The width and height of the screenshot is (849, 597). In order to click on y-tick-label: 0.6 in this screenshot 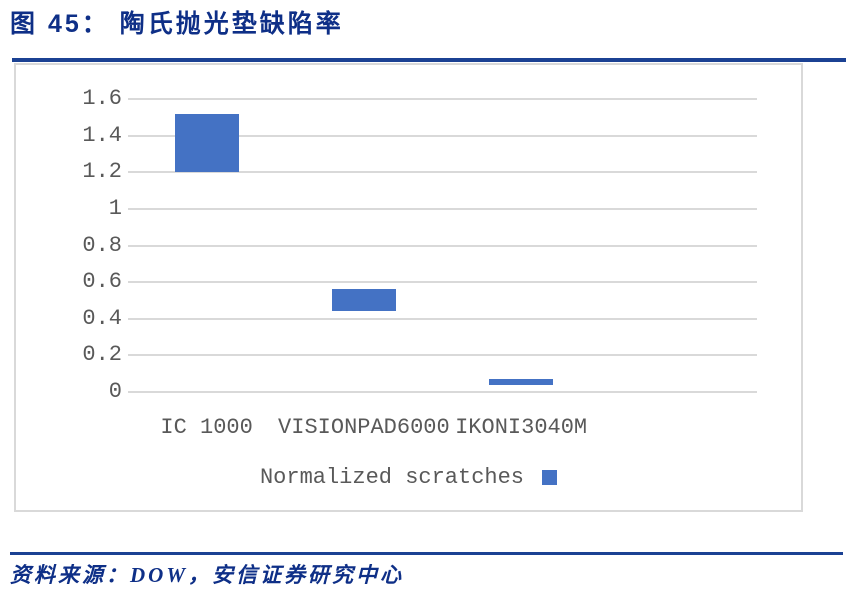, I will do `click(102, 282)`.